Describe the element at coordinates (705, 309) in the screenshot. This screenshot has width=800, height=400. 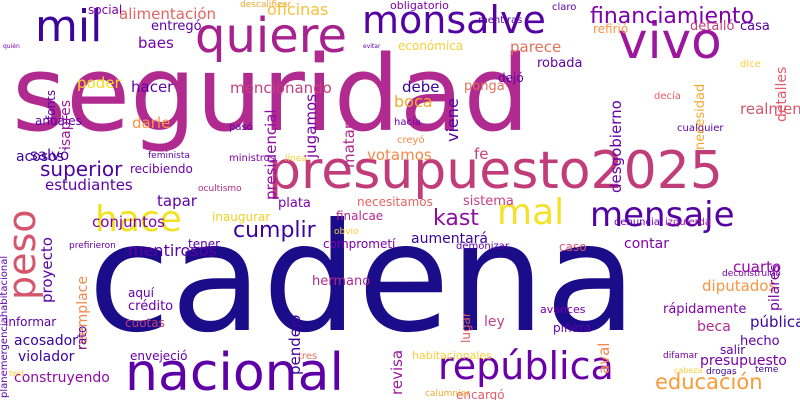
I see `word: rápidamente` at that location.